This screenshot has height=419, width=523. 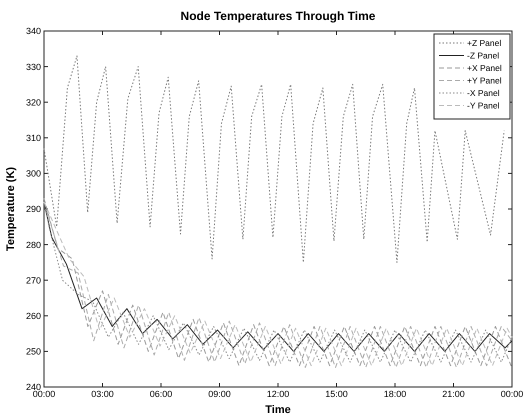 What do you see at coordinates (33, 209) in the screenshot?
I see `y-tick-label: 290` at bounding box center [33, 209].